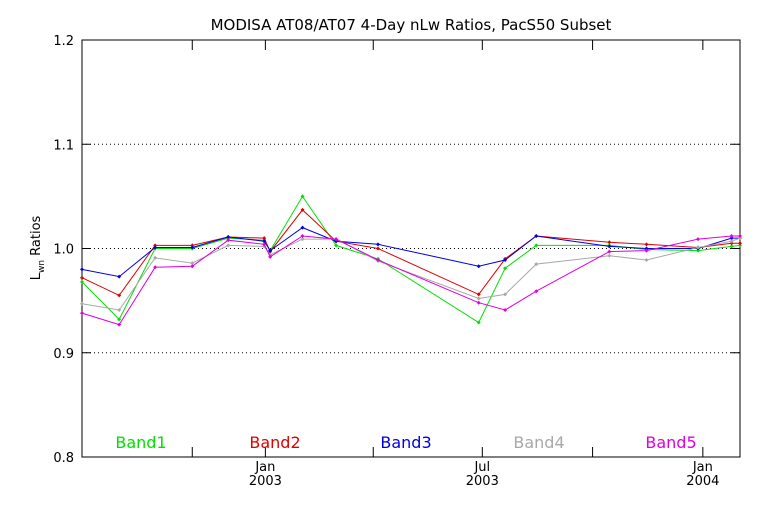  I want to click on legend-item-band4: Band4, so click(538, 442).